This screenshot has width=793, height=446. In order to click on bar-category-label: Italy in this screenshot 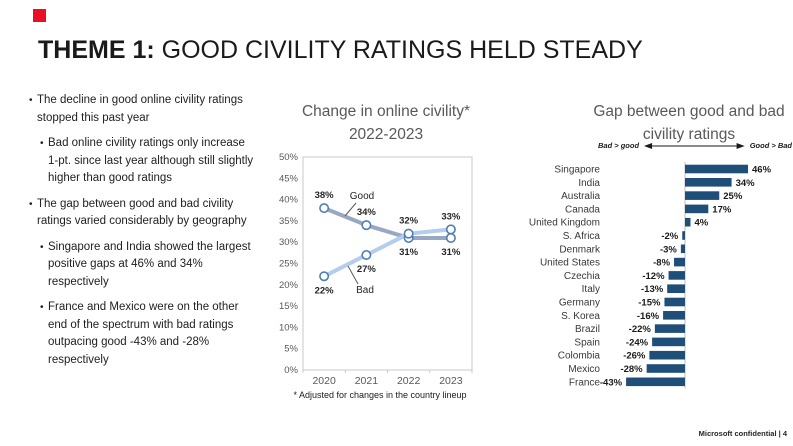, I will do `click(591, 289)`.